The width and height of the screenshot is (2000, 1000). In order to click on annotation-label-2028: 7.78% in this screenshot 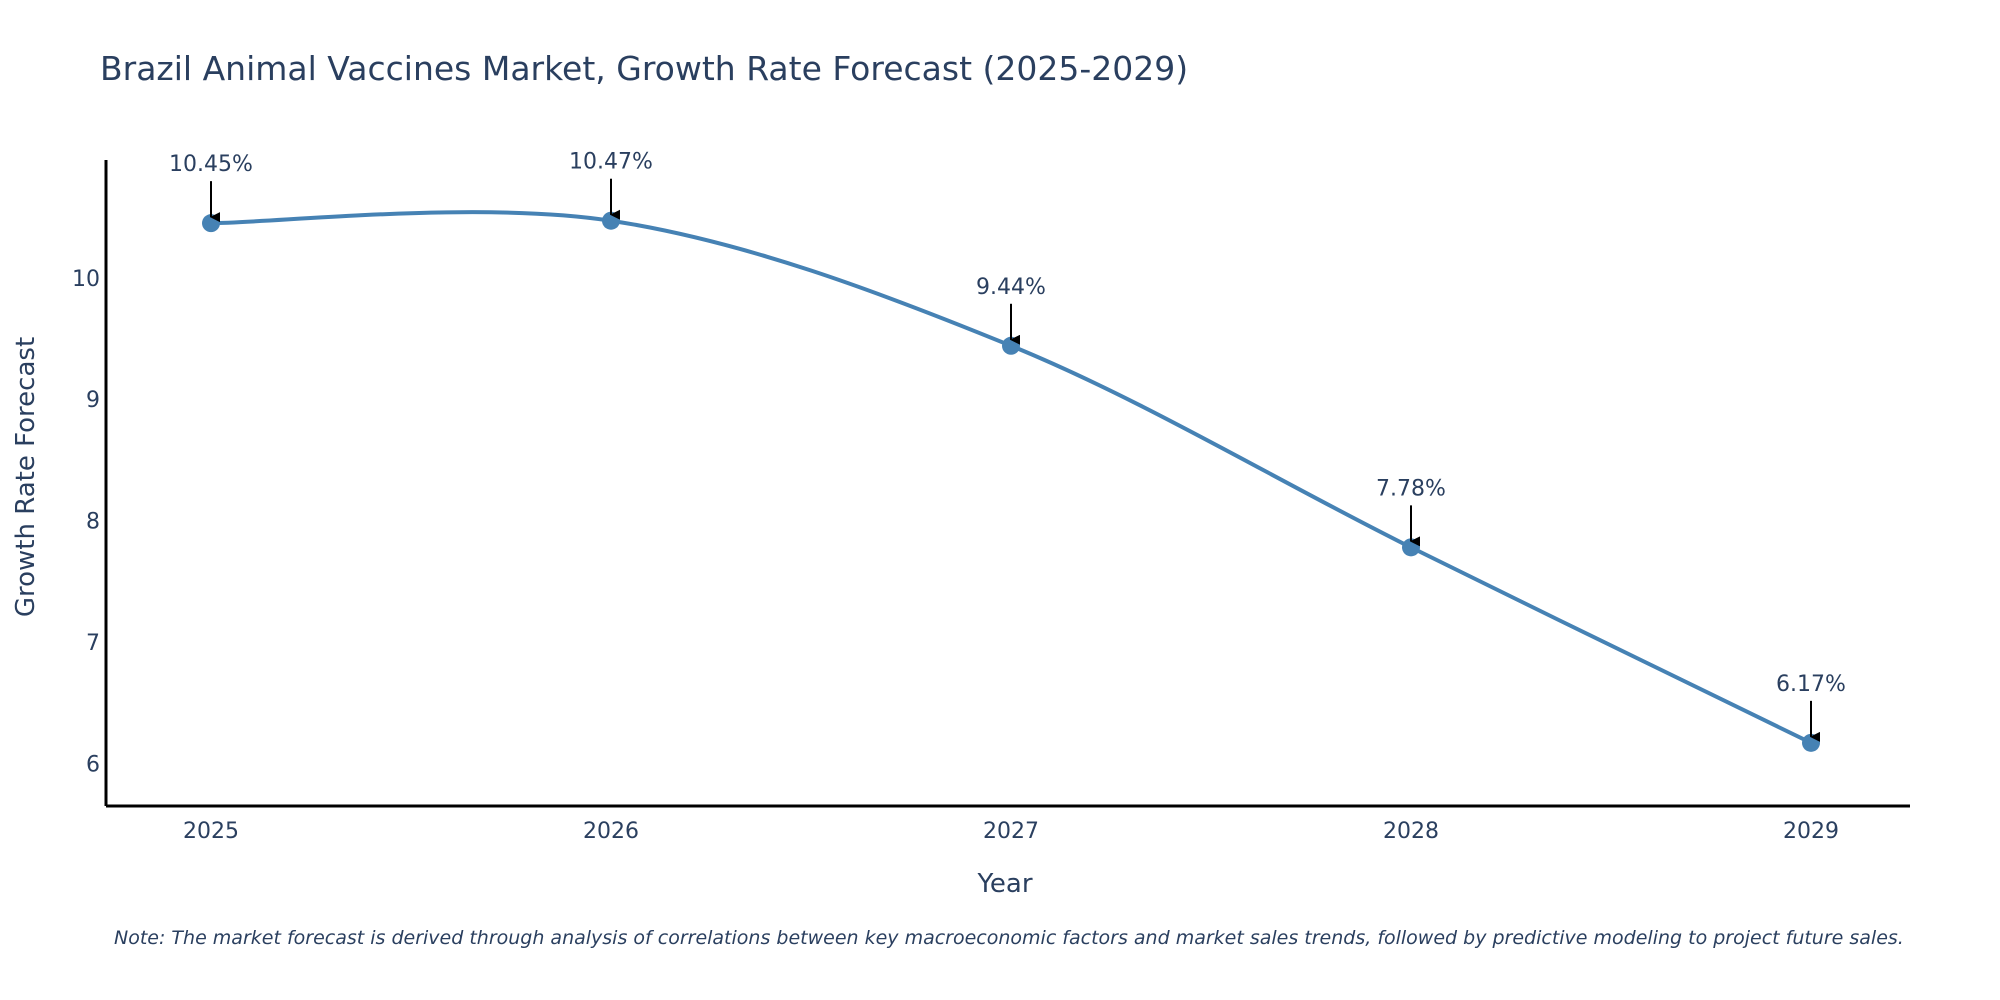, I will do `click(1411, 488)`.